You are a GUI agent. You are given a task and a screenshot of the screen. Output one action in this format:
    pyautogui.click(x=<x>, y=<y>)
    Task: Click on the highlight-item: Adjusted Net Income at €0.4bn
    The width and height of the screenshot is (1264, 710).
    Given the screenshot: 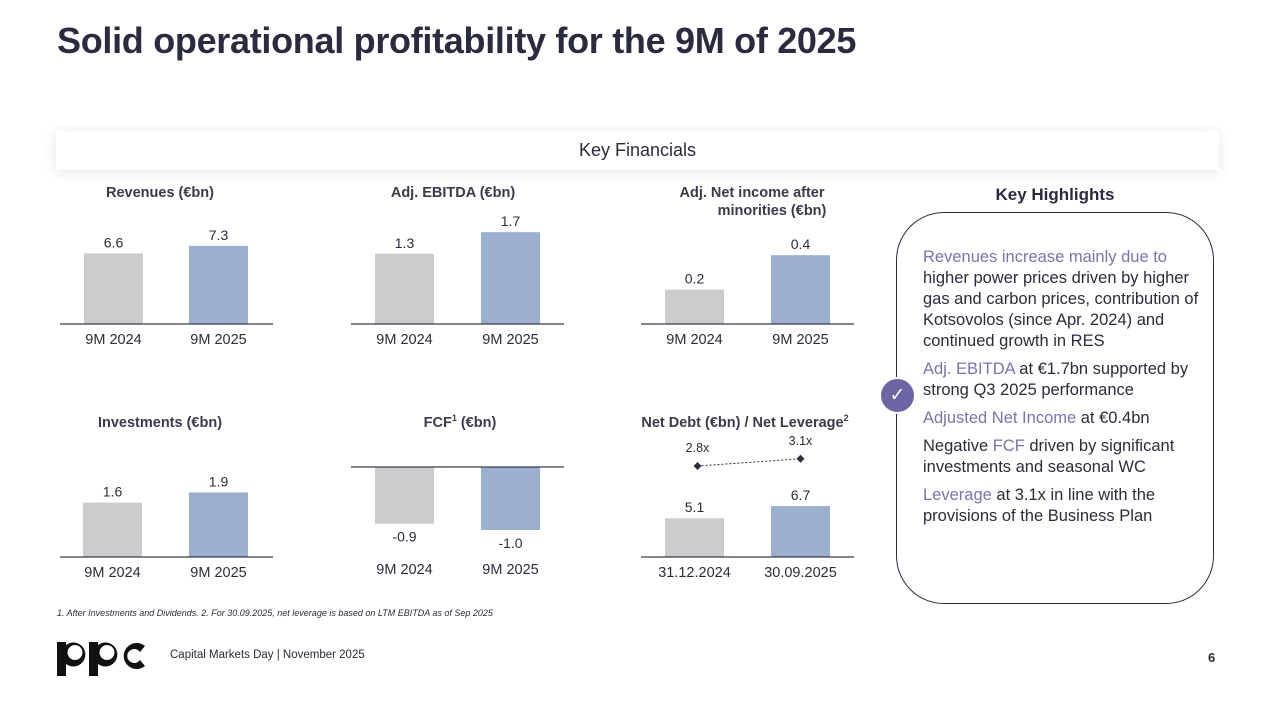 What is the action you would take?
    pyautogui.click(x=1063, y=418)
    